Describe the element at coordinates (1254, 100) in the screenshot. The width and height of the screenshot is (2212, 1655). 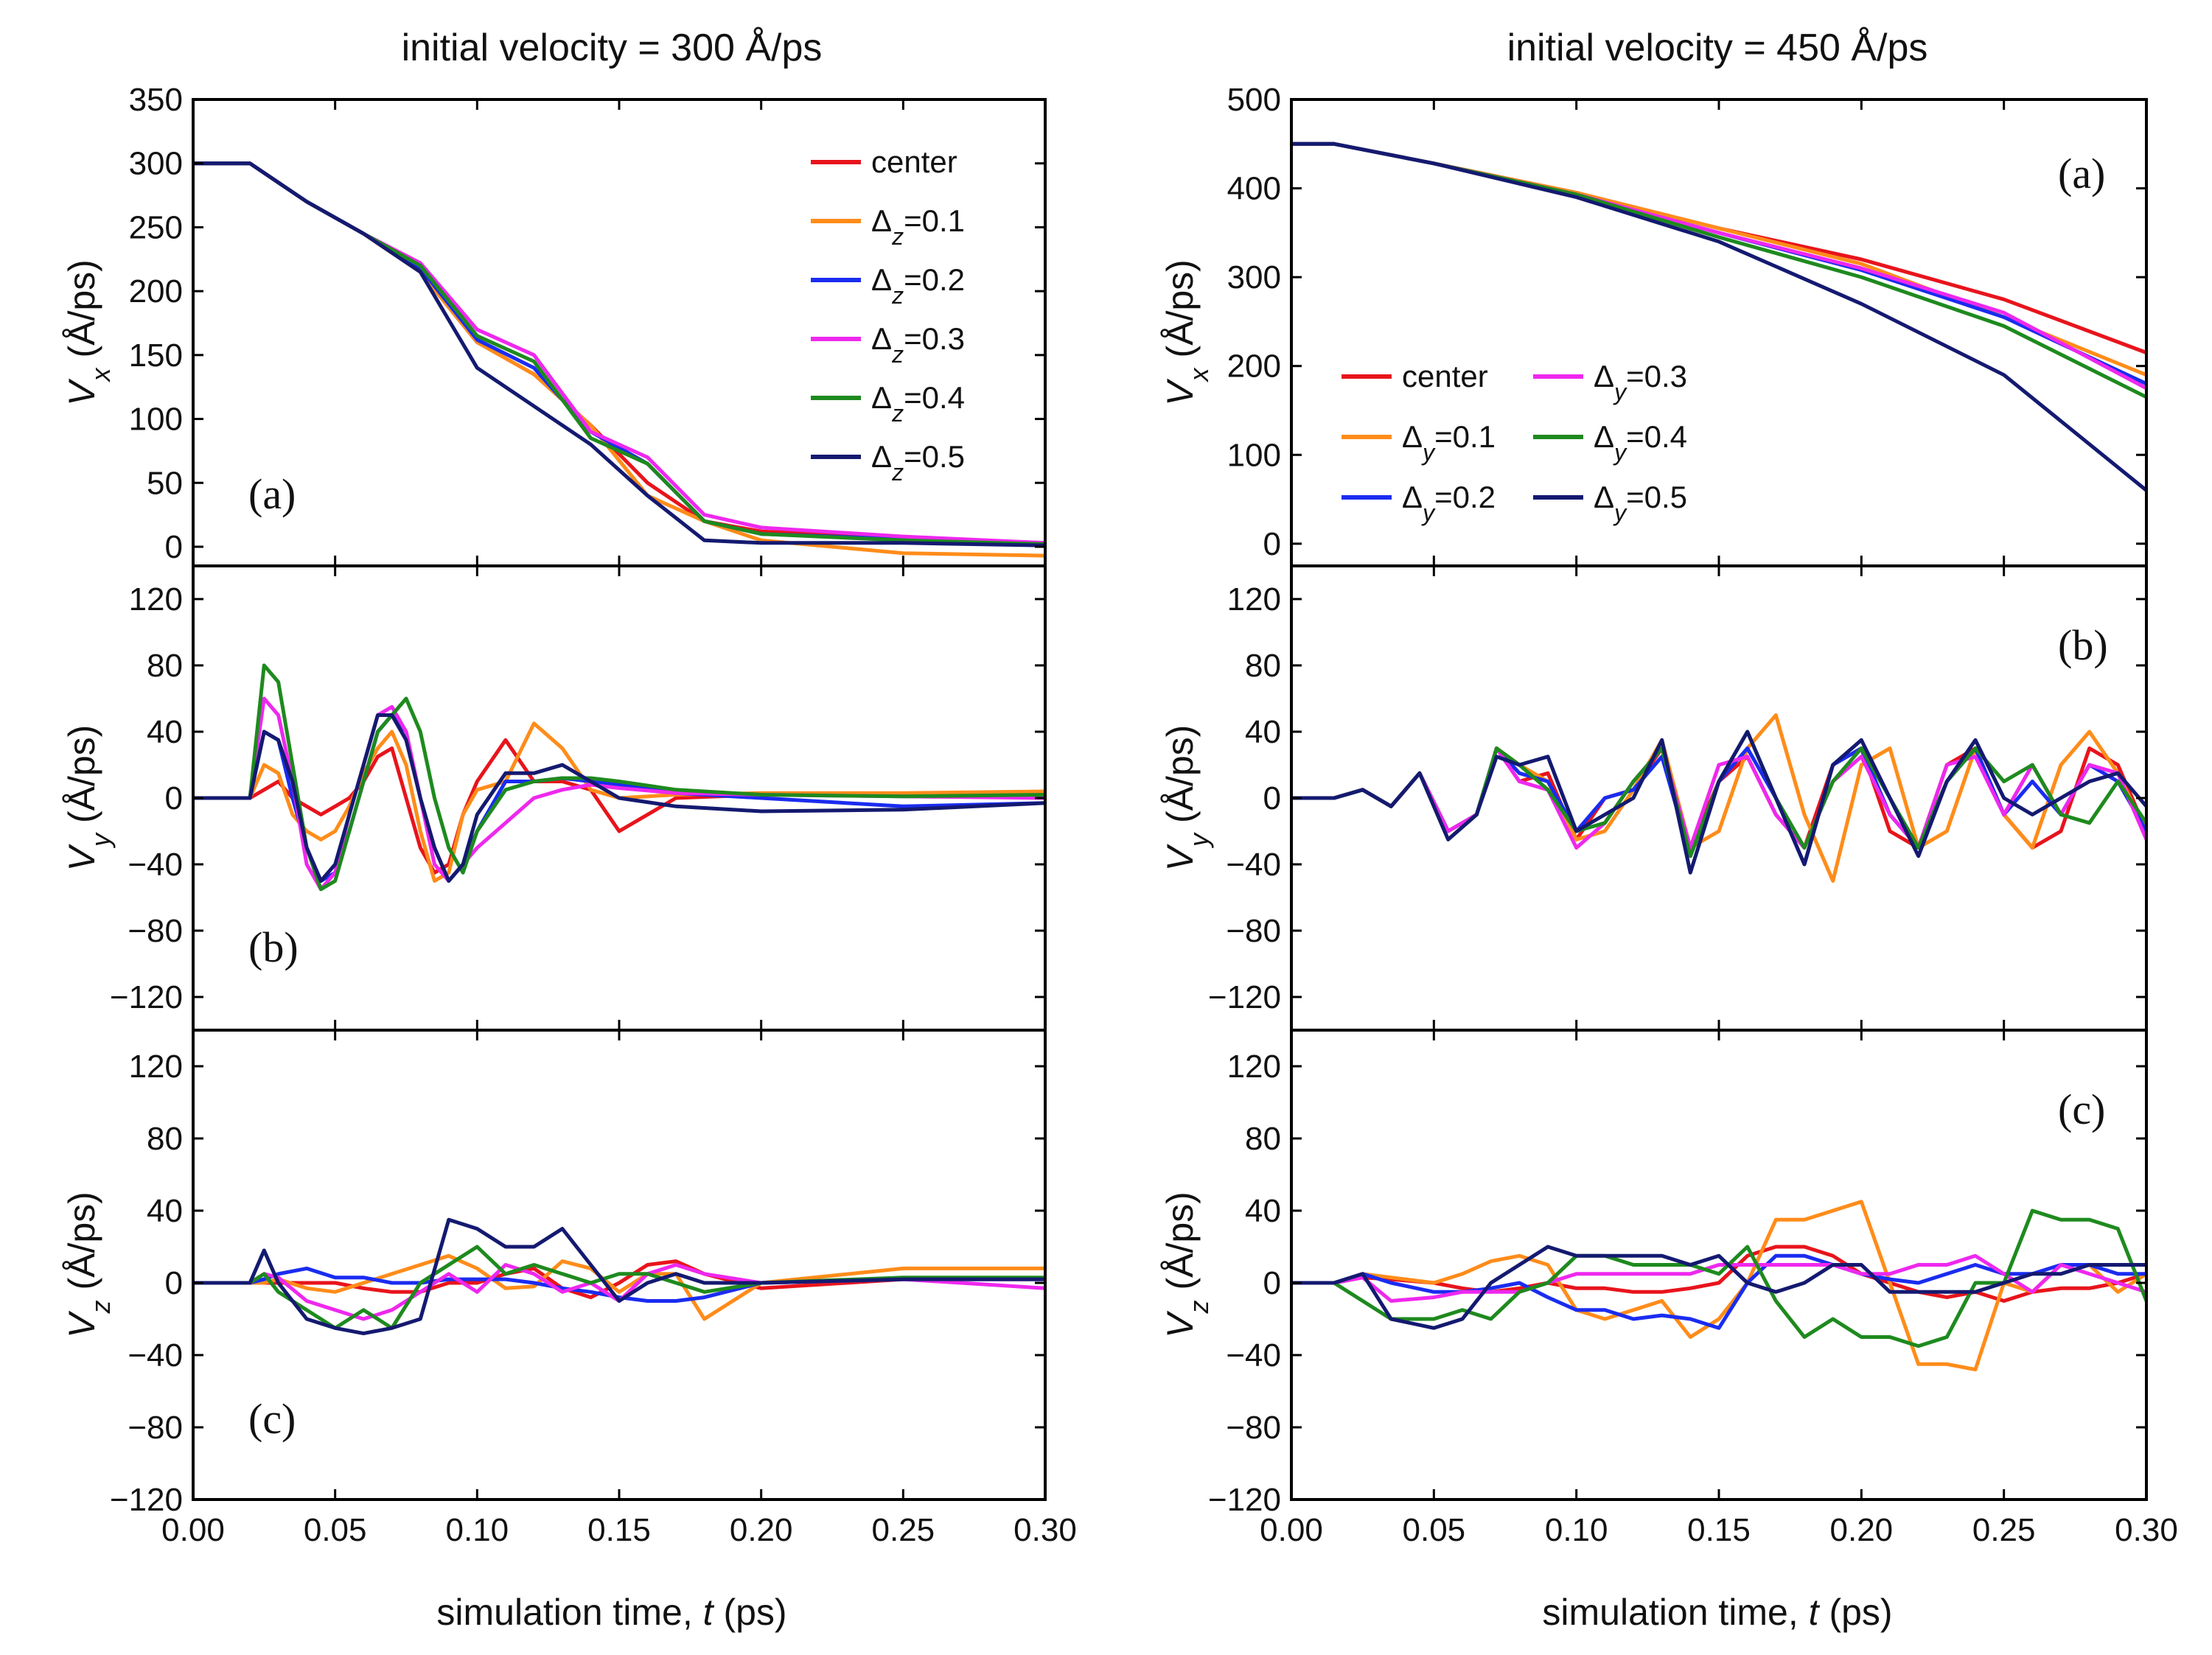
I see `y-tick-label: 500` at that location.